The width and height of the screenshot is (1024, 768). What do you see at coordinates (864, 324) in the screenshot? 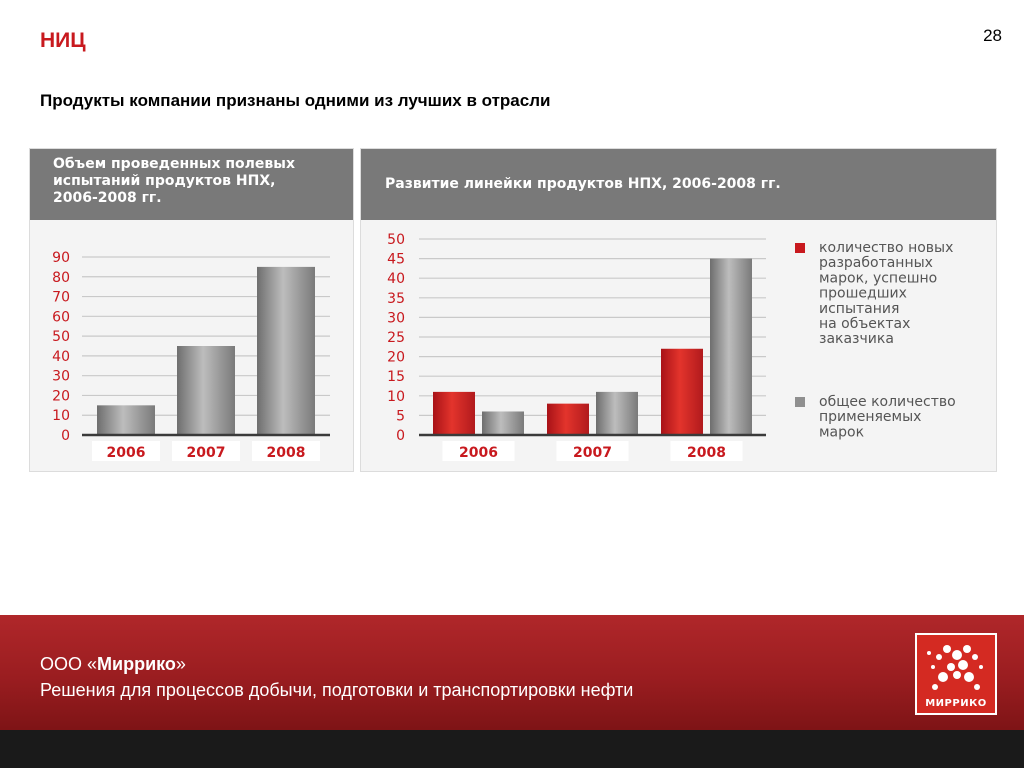
I see `legend-label-line: на объектах` at bounding box center [864, 324].